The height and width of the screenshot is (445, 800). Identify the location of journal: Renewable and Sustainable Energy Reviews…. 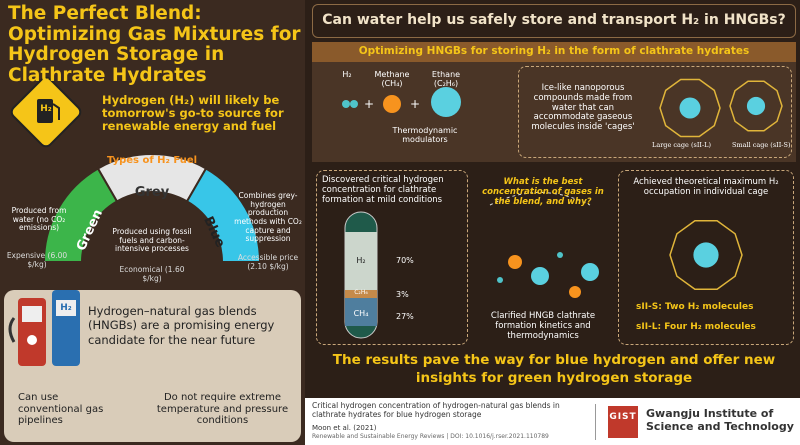
(430, 436).